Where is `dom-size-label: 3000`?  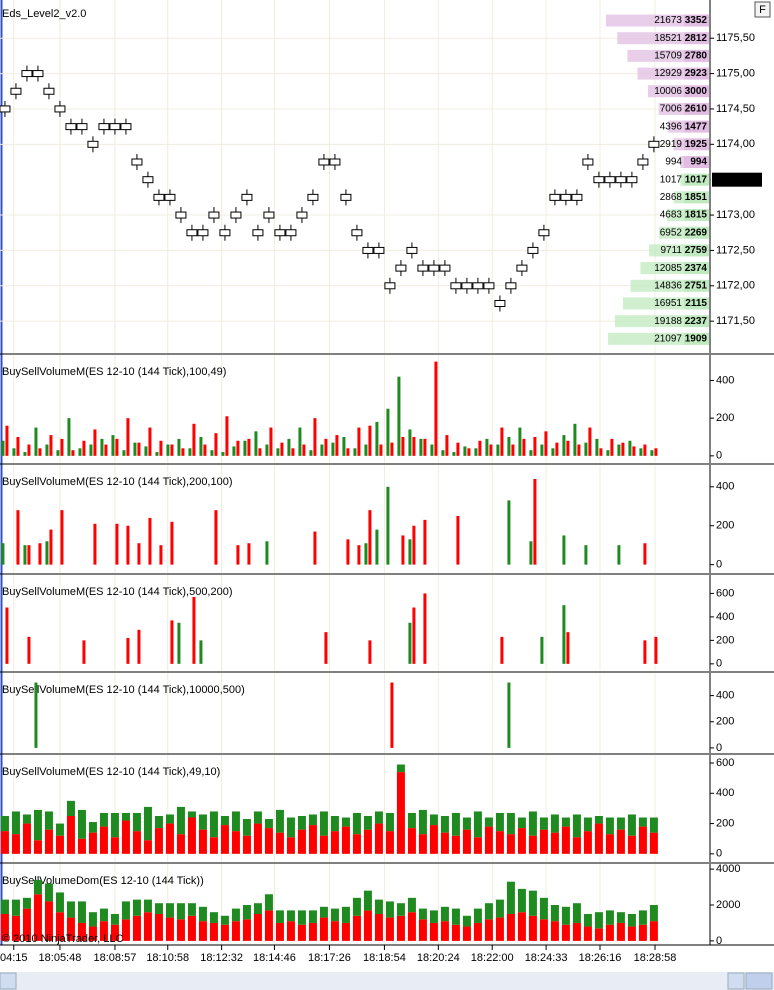
dom-size-label: 3000 is located at coordinates (696, 91).